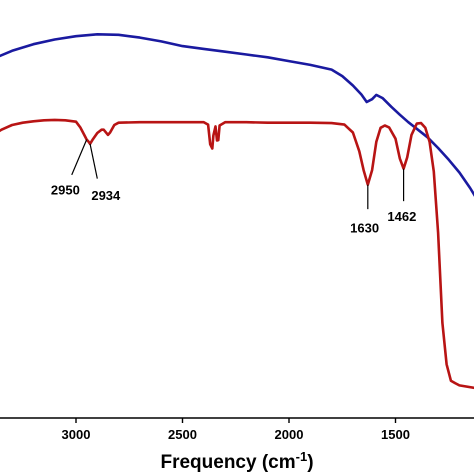  What do you see at coordinates (76, 434) in the screenshot?
I see `x-tick-label-3000: 3000` at bounding box center [76, 434].